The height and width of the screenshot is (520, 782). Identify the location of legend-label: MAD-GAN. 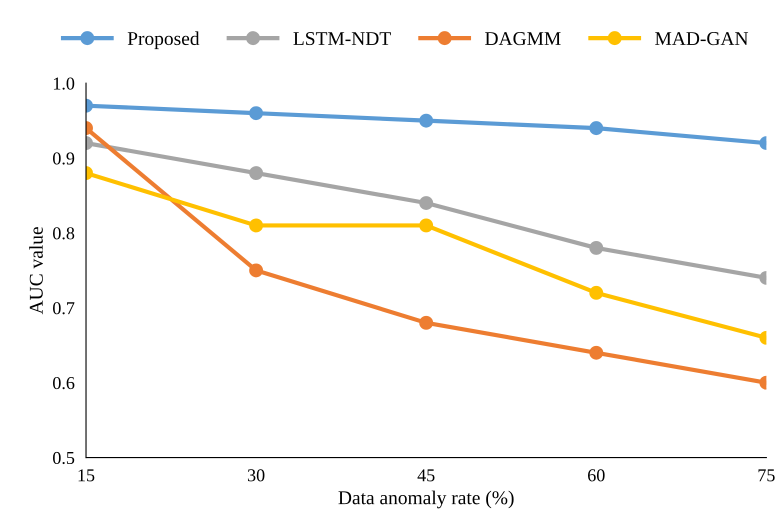
(701, 39).